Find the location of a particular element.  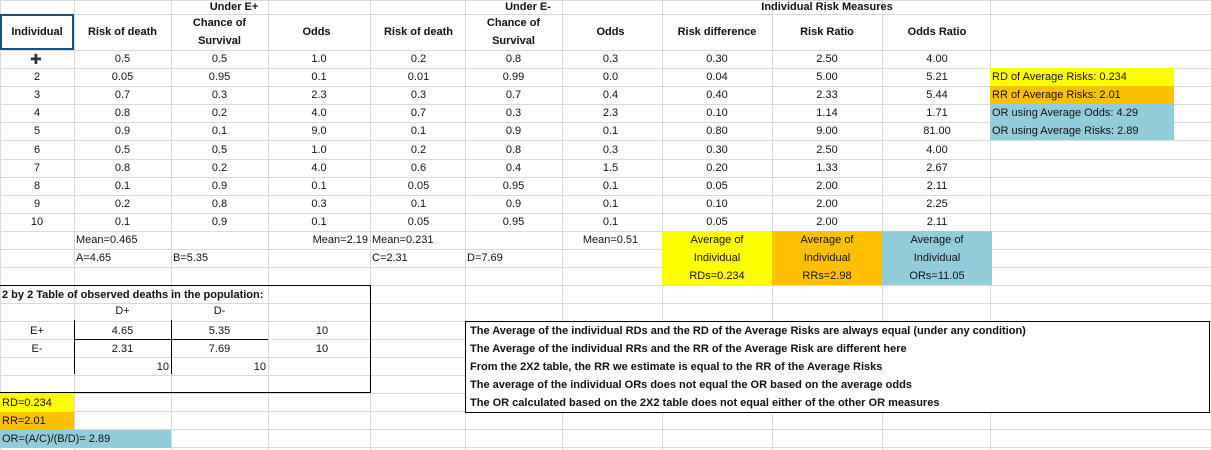

cell-row2-o1: 0.1 is located at coordinates (319, 77).